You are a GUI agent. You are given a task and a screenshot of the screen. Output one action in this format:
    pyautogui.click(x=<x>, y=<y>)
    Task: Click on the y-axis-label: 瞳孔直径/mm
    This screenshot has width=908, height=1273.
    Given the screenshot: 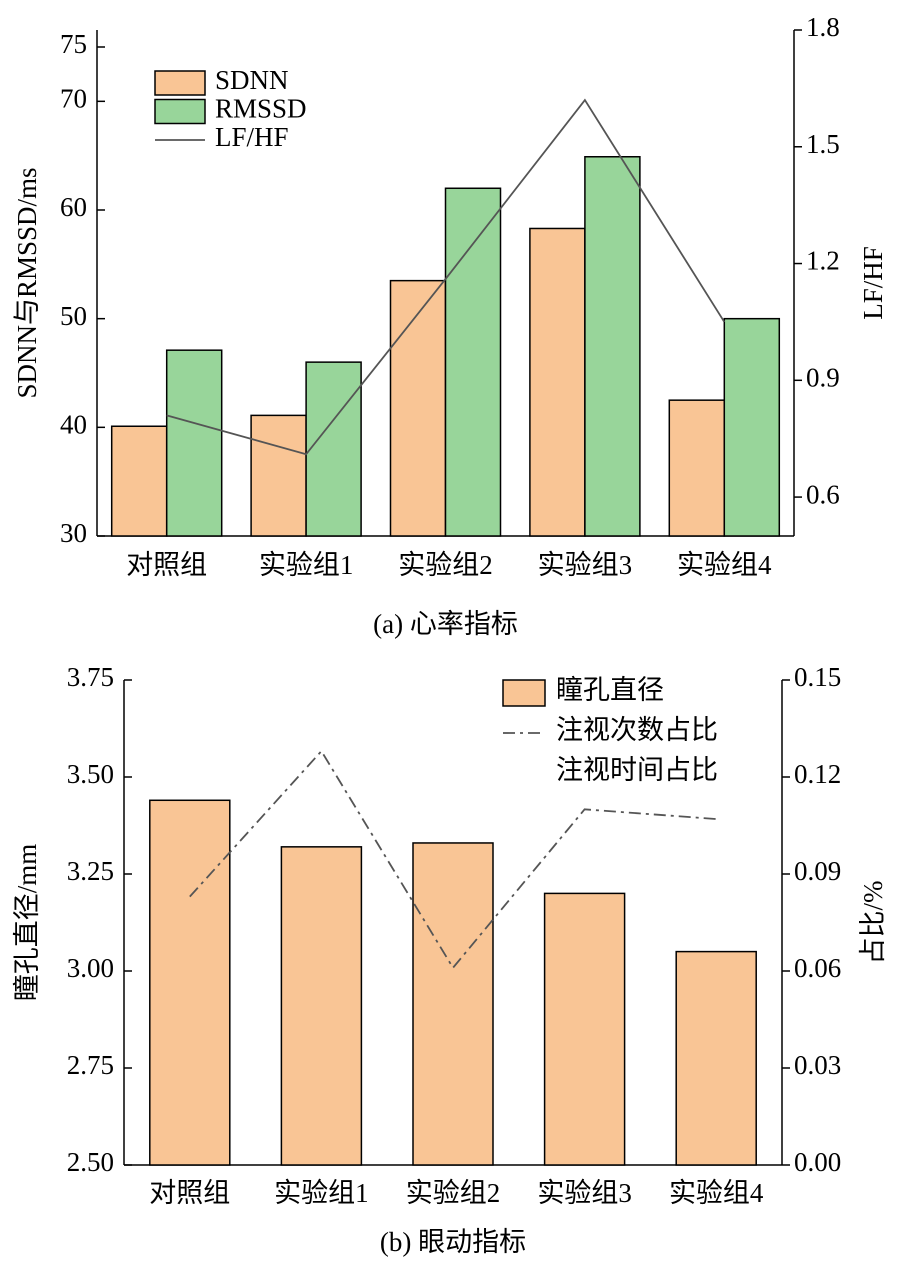 What is the action you would take?
    pyautogui.click(x=27, y=923)
    